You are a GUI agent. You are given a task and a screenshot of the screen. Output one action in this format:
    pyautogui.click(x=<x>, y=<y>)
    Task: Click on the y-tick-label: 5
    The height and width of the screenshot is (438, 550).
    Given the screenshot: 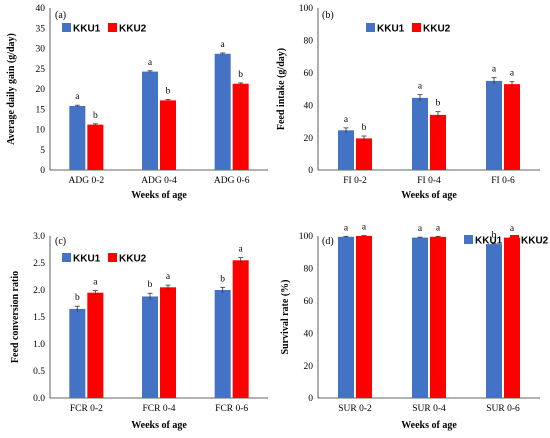 What is the action you would take?
    pyautogui.click(x=42, y=151)
    